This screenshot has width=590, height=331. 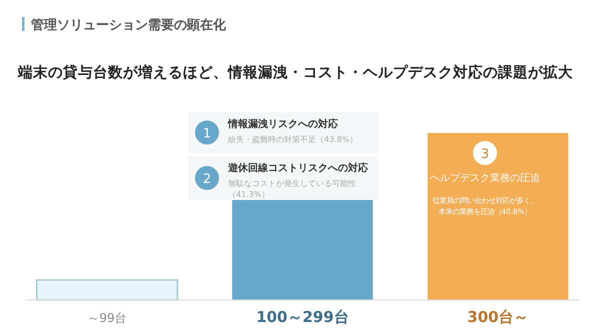 I want to click on x-tick-label: 300台～, so click(x=498, y=317).